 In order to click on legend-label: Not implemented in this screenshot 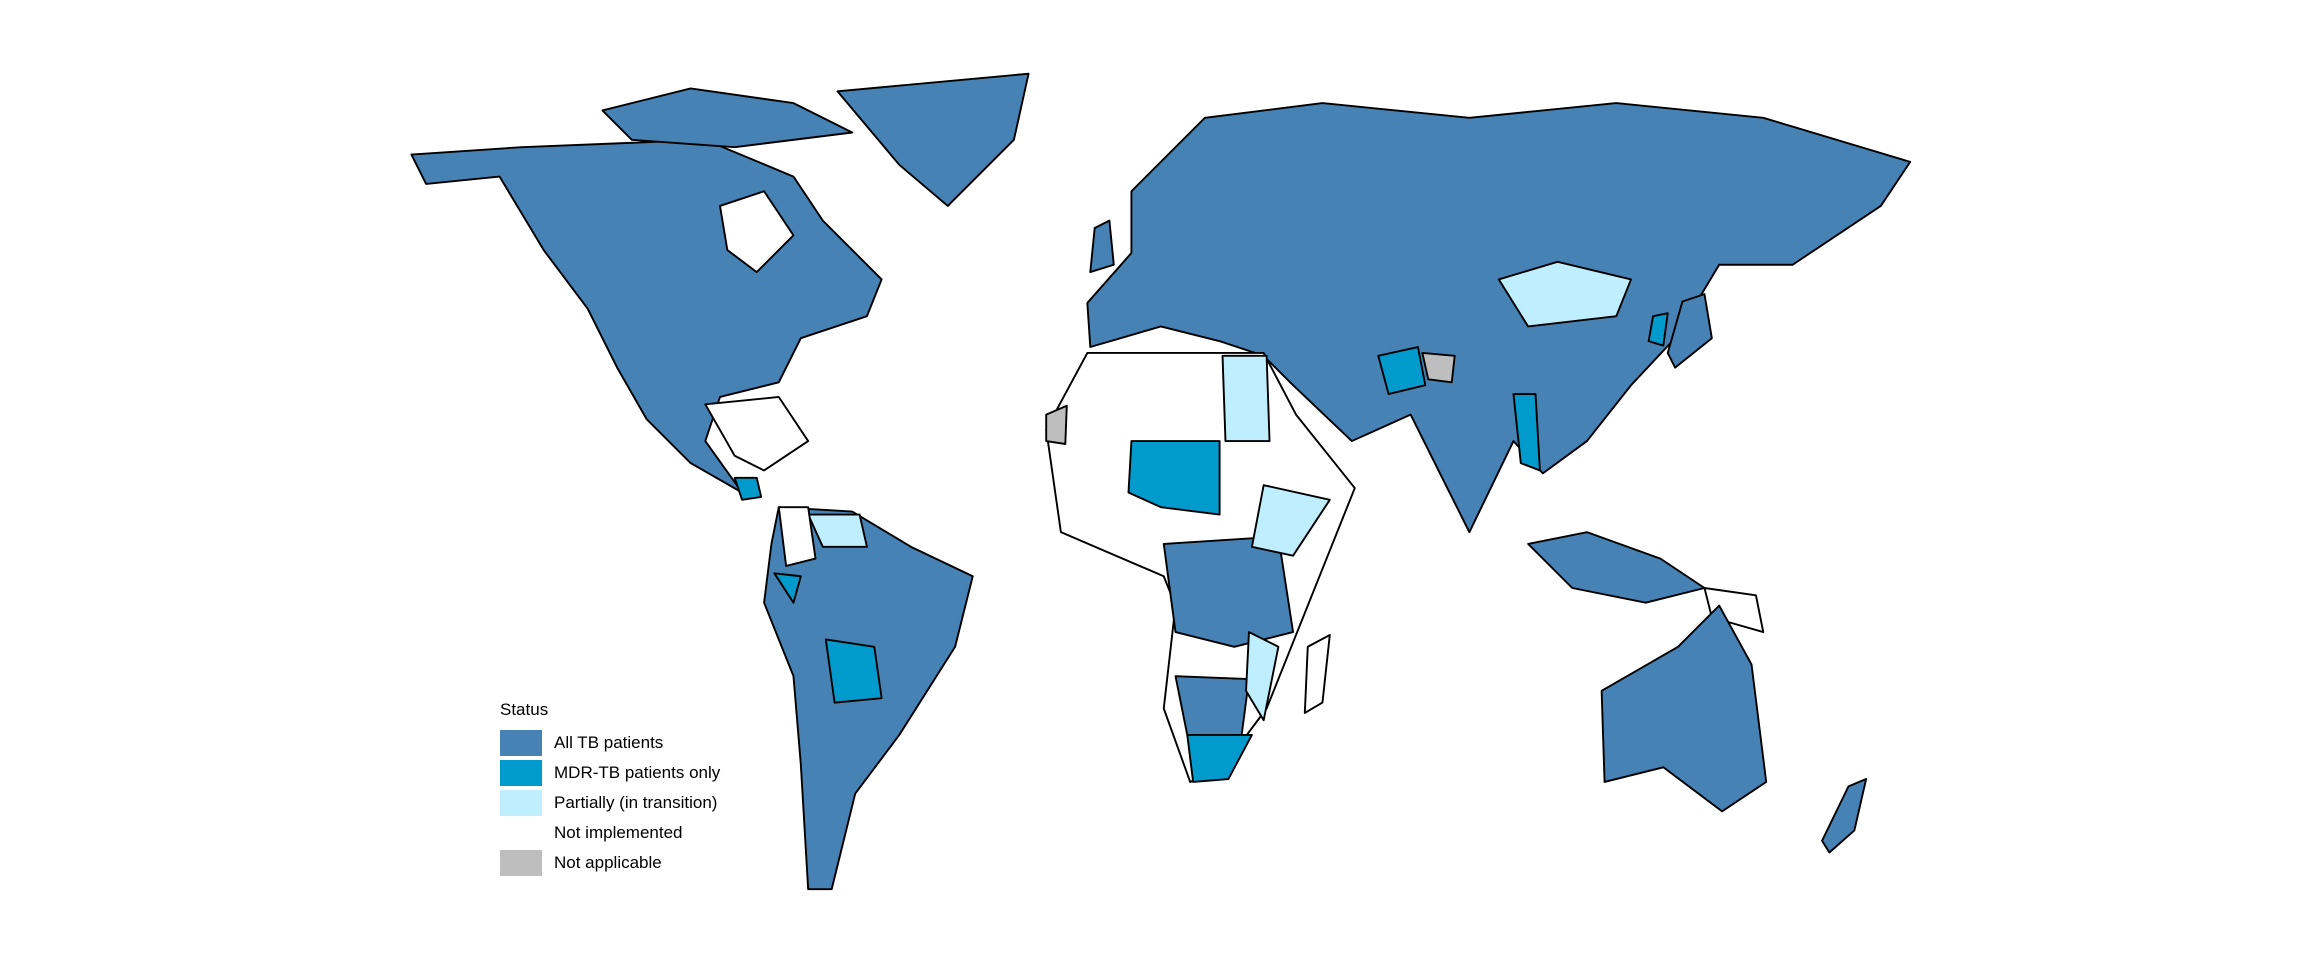, I will do `click(618, 832)`.